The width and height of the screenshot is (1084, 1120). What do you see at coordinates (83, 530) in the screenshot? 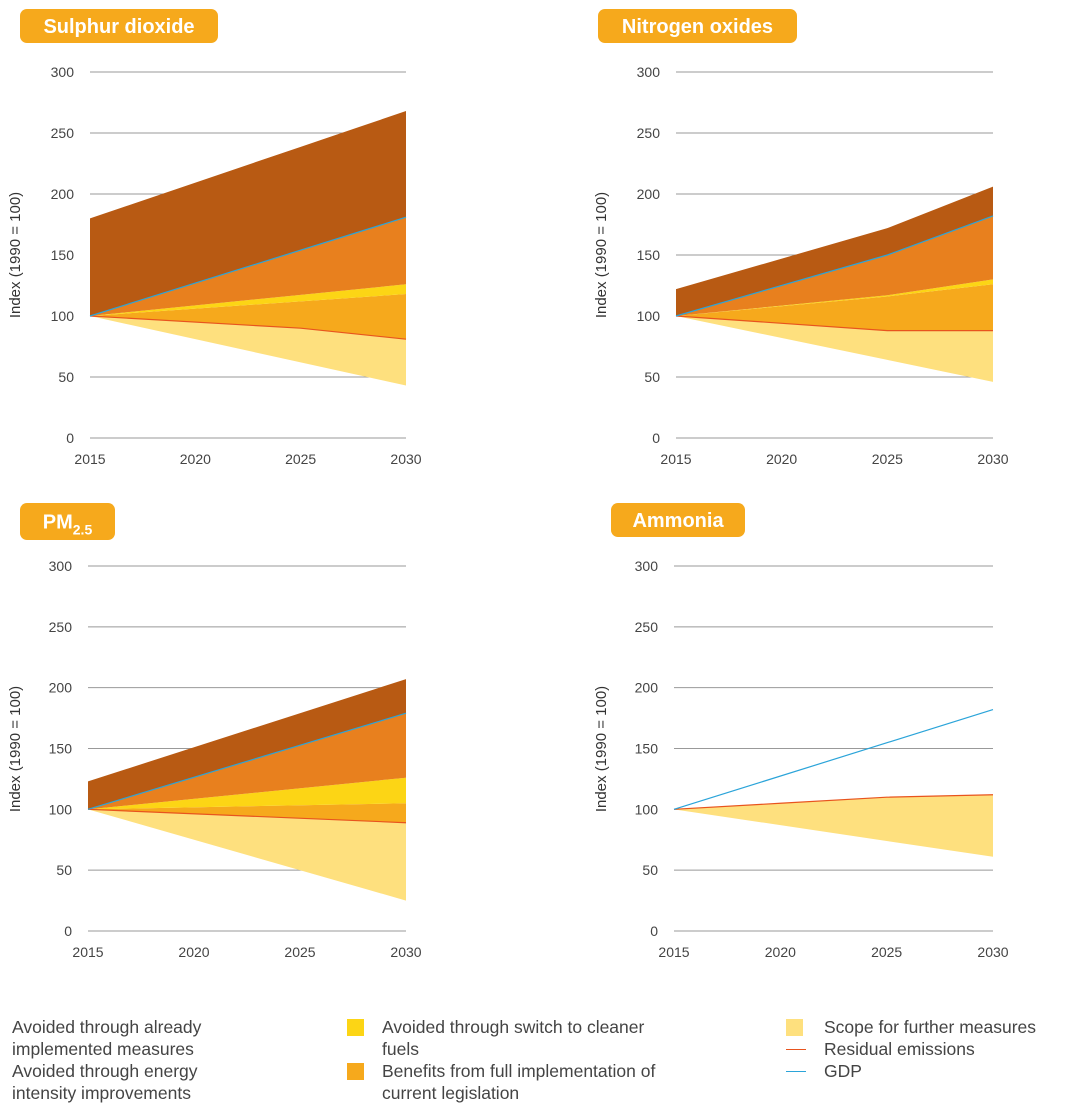
I see `chart-title-subscript: 2.5` at bounding box center [83, 530].